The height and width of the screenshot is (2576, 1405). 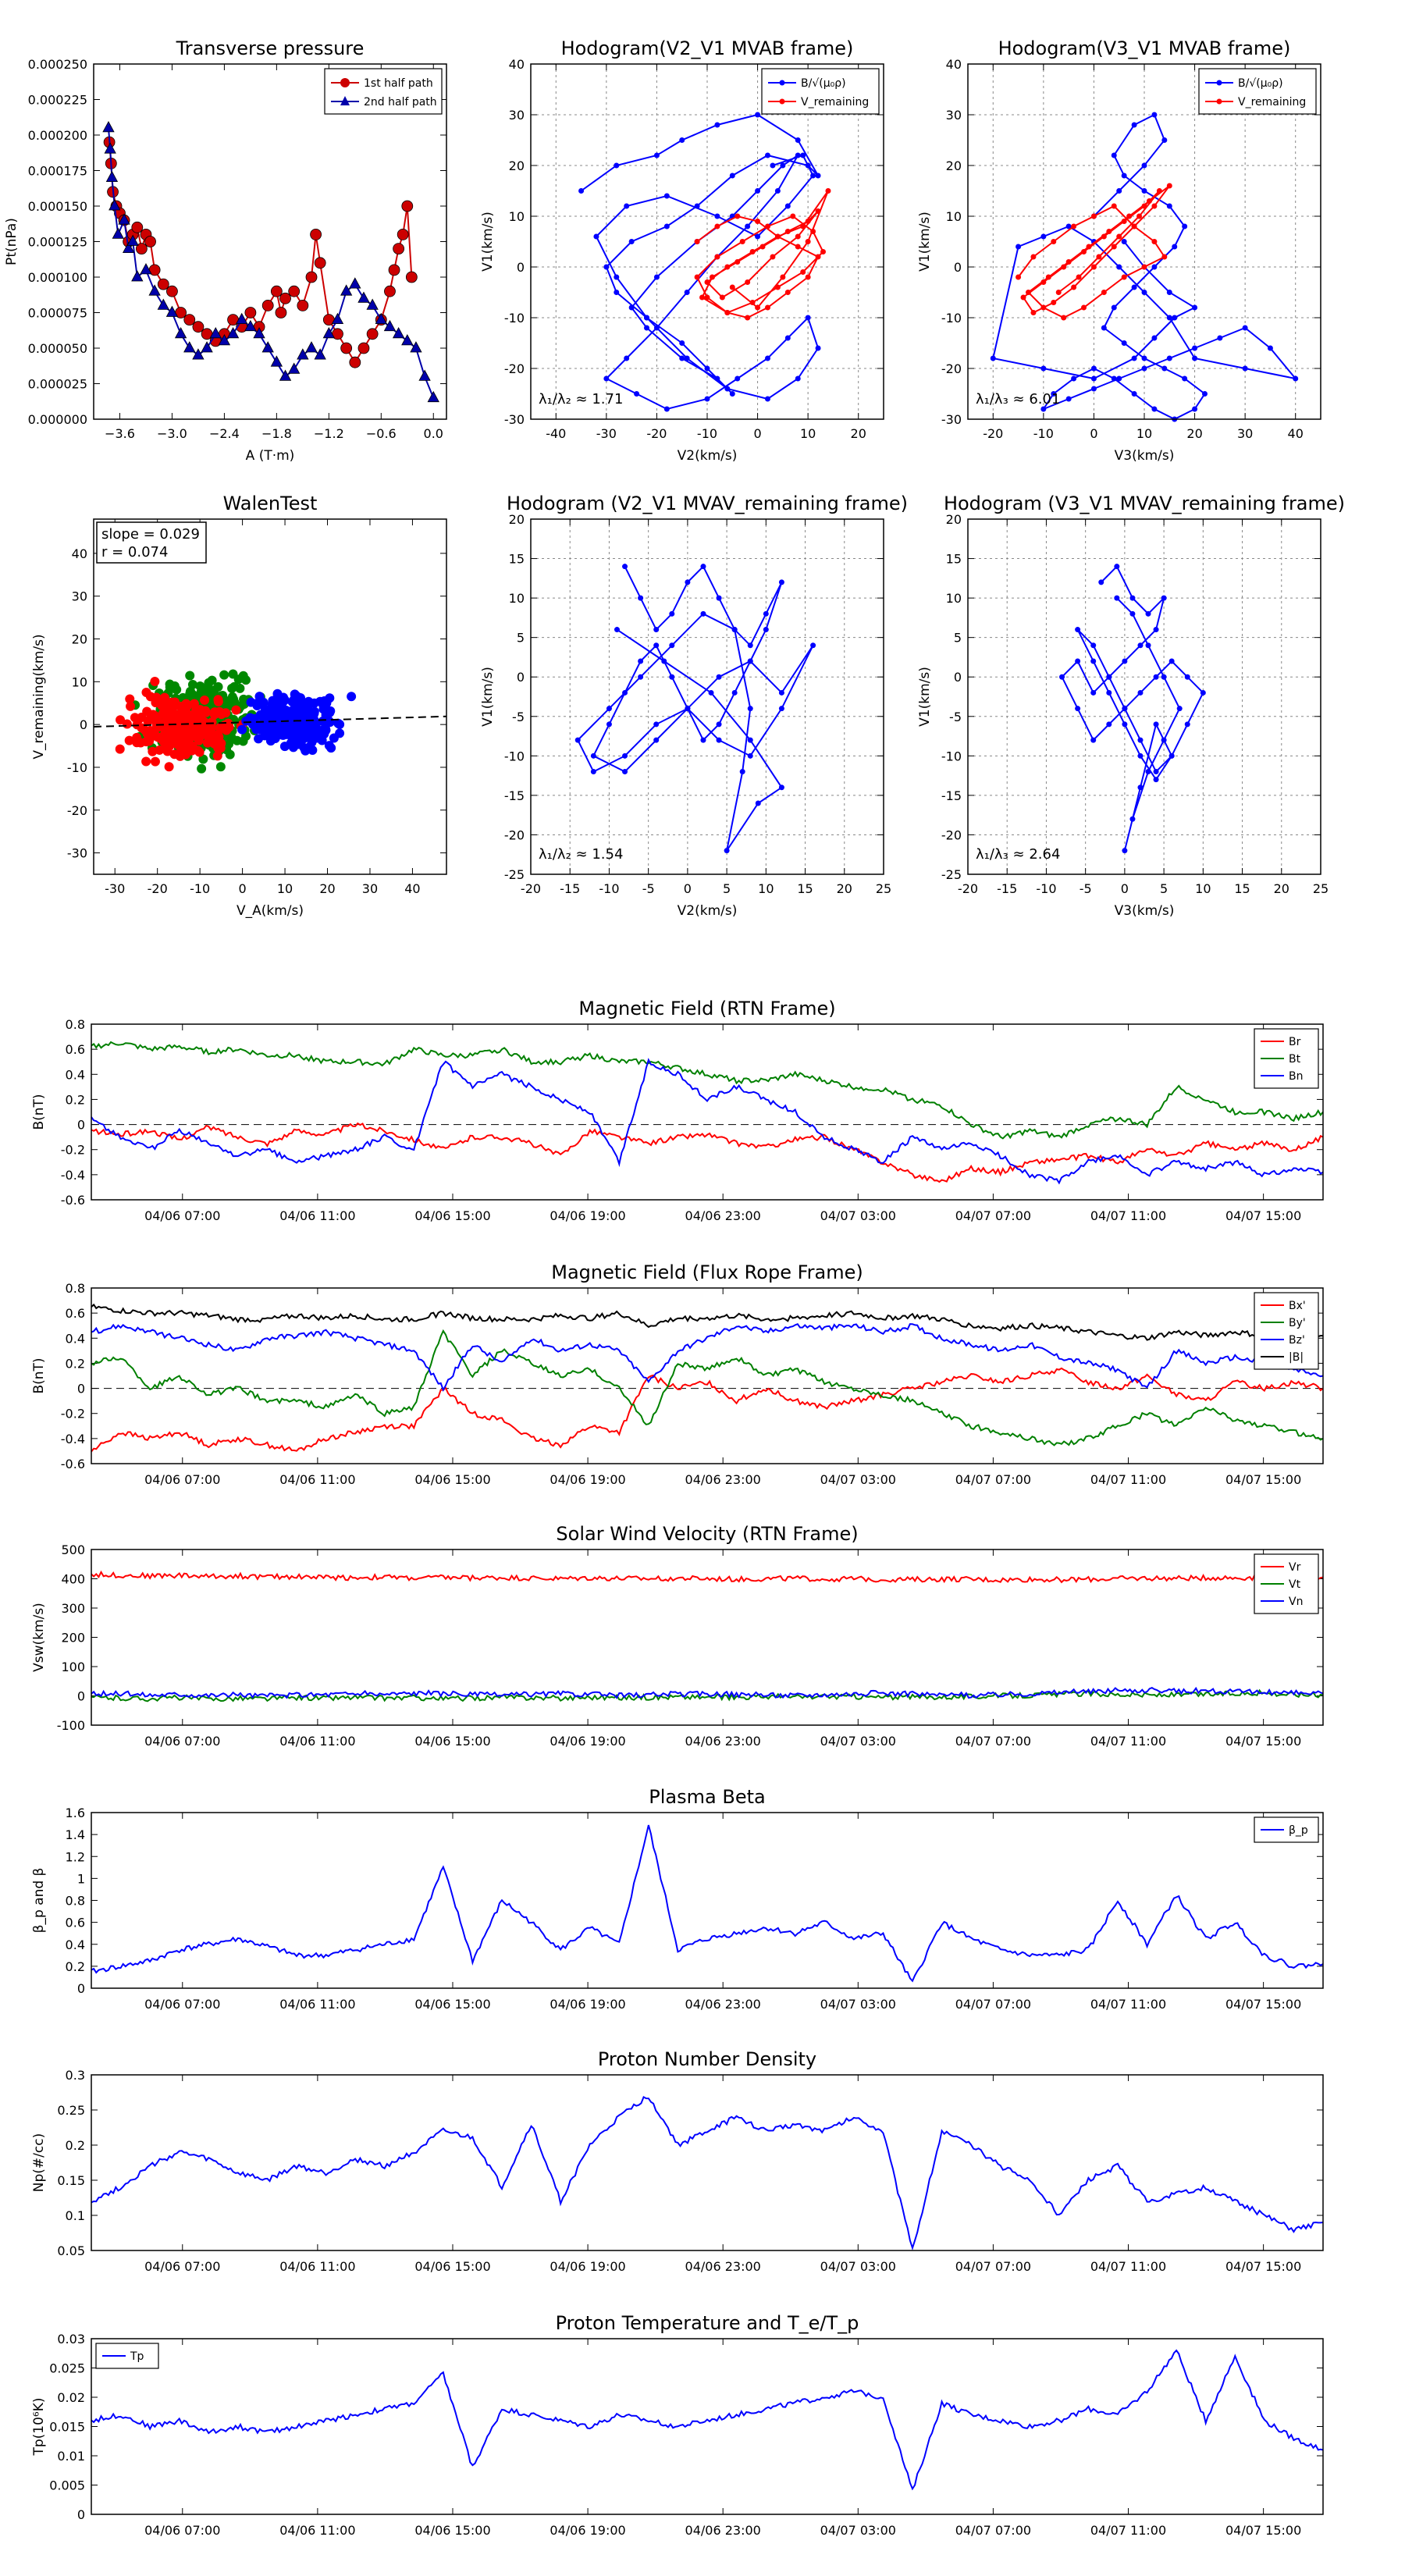 I want to click on y-tick-label: 0.025, so click(x=67, y=2368).